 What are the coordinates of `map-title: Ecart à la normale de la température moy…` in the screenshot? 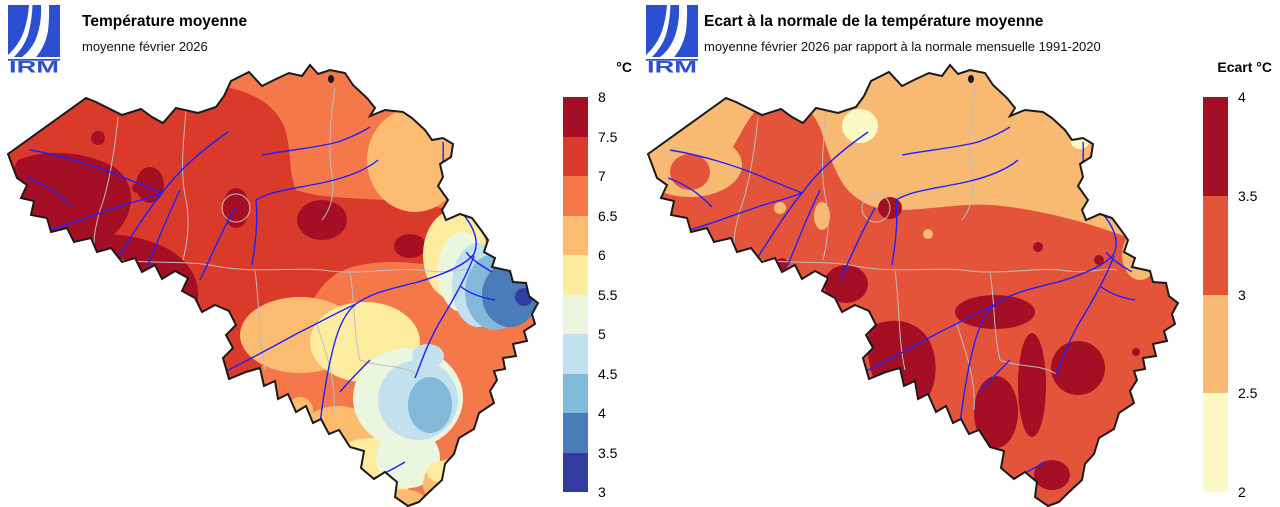 It's located at (874, 21).